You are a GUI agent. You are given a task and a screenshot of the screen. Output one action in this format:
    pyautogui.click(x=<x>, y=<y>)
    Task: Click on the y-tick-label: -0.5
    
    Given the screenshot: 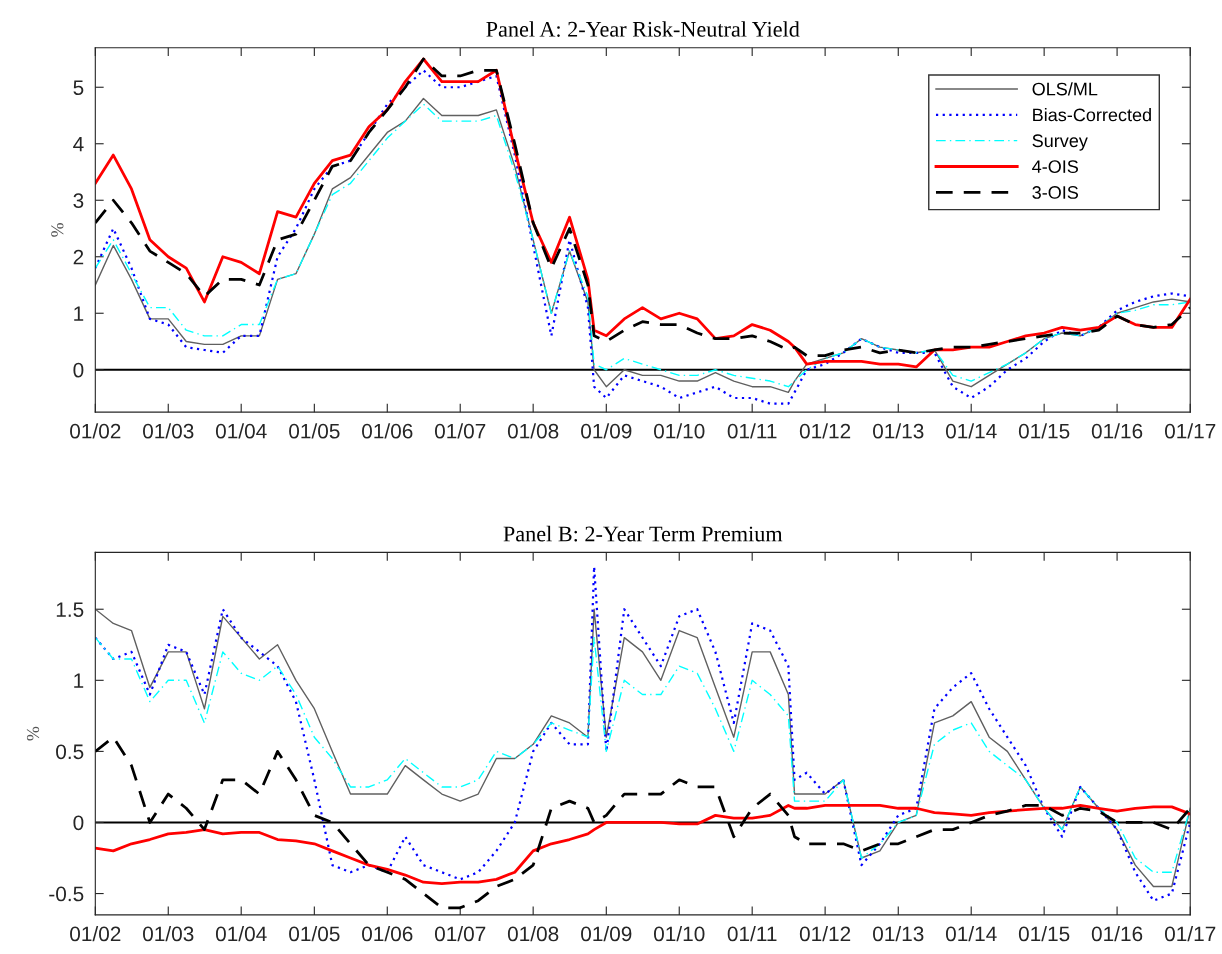 What is the action you would take?
    pyautogui.click(x=66, y=894)
    